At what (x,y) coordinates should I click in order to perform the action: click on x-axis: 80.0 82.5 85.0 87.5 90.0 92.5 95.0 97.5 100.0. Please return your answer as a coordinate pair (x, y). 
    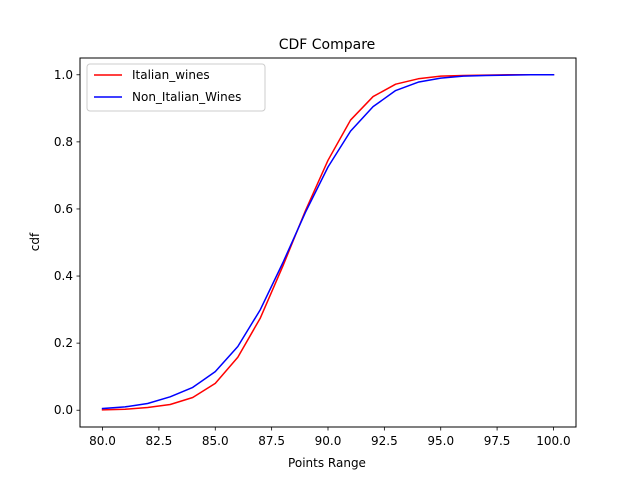
    Looking at the image, I should click on (330, 437).